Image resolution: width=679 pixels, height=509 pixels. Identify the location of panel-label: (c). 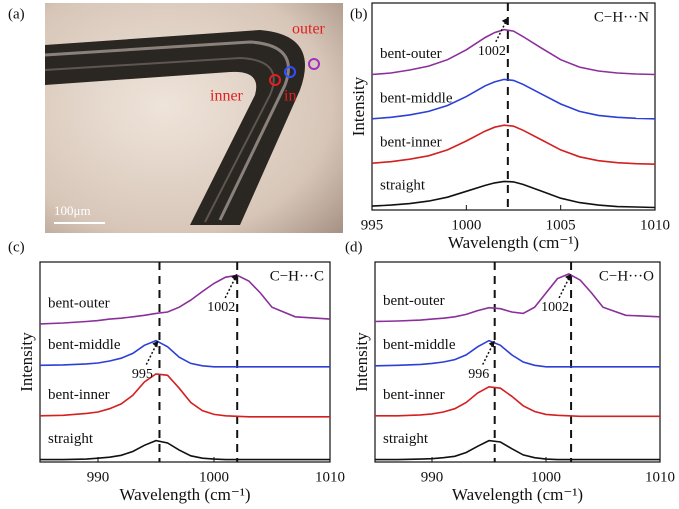
(16, 247).